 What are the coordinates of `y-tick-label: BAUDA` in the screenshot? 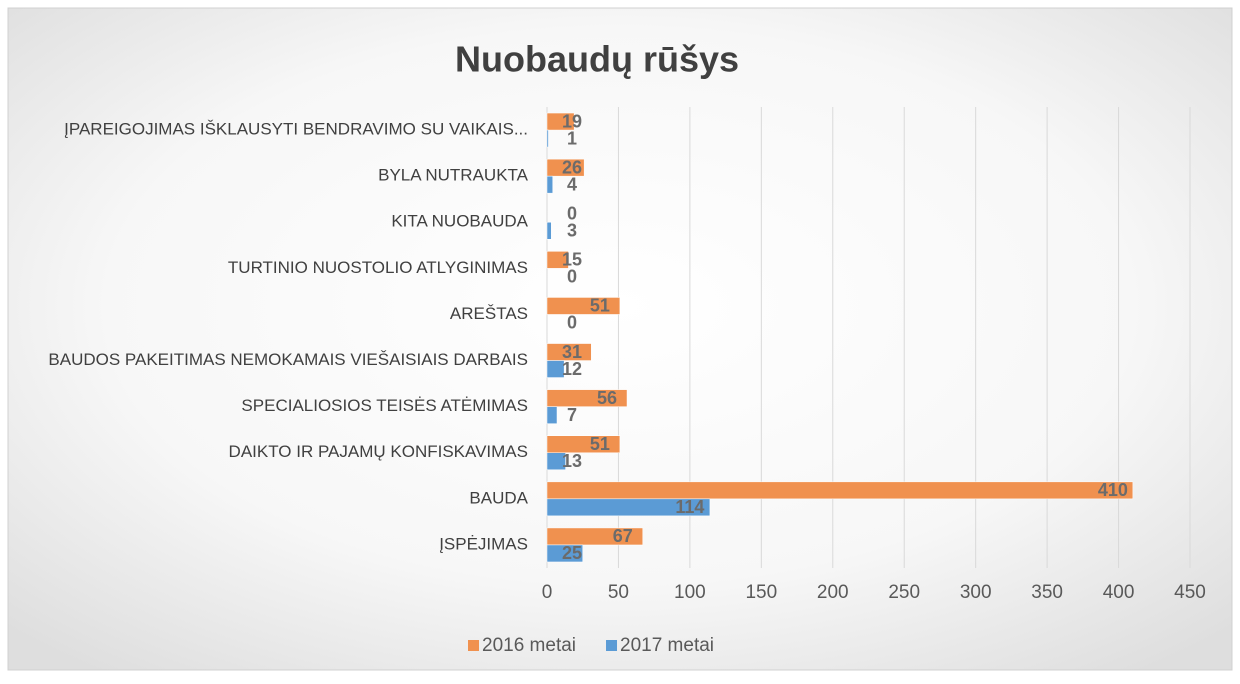 It's located at (498, 497).